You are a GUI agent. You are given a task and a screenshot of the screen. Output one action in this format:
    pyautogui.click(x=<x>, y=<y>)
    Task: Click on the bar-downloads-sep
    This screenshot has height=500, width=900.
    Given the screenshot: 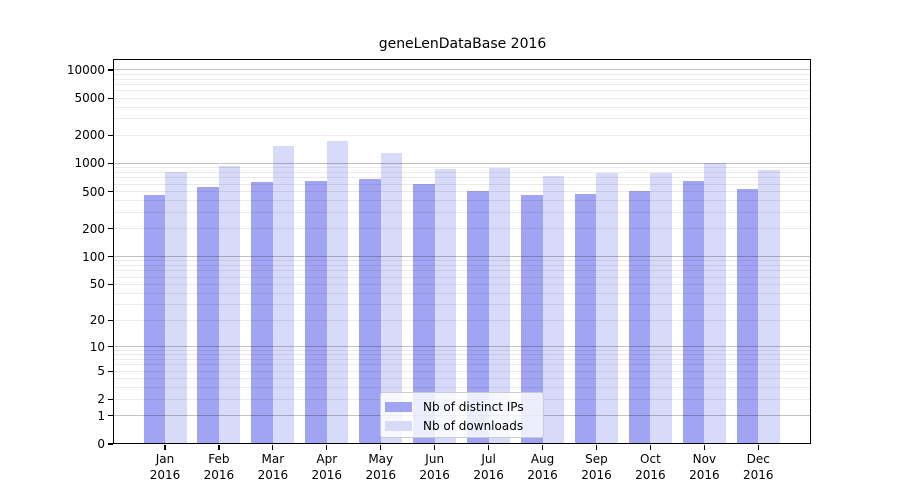 What is the action you would take?
    pyautogui.click(x=607, y=308)
    